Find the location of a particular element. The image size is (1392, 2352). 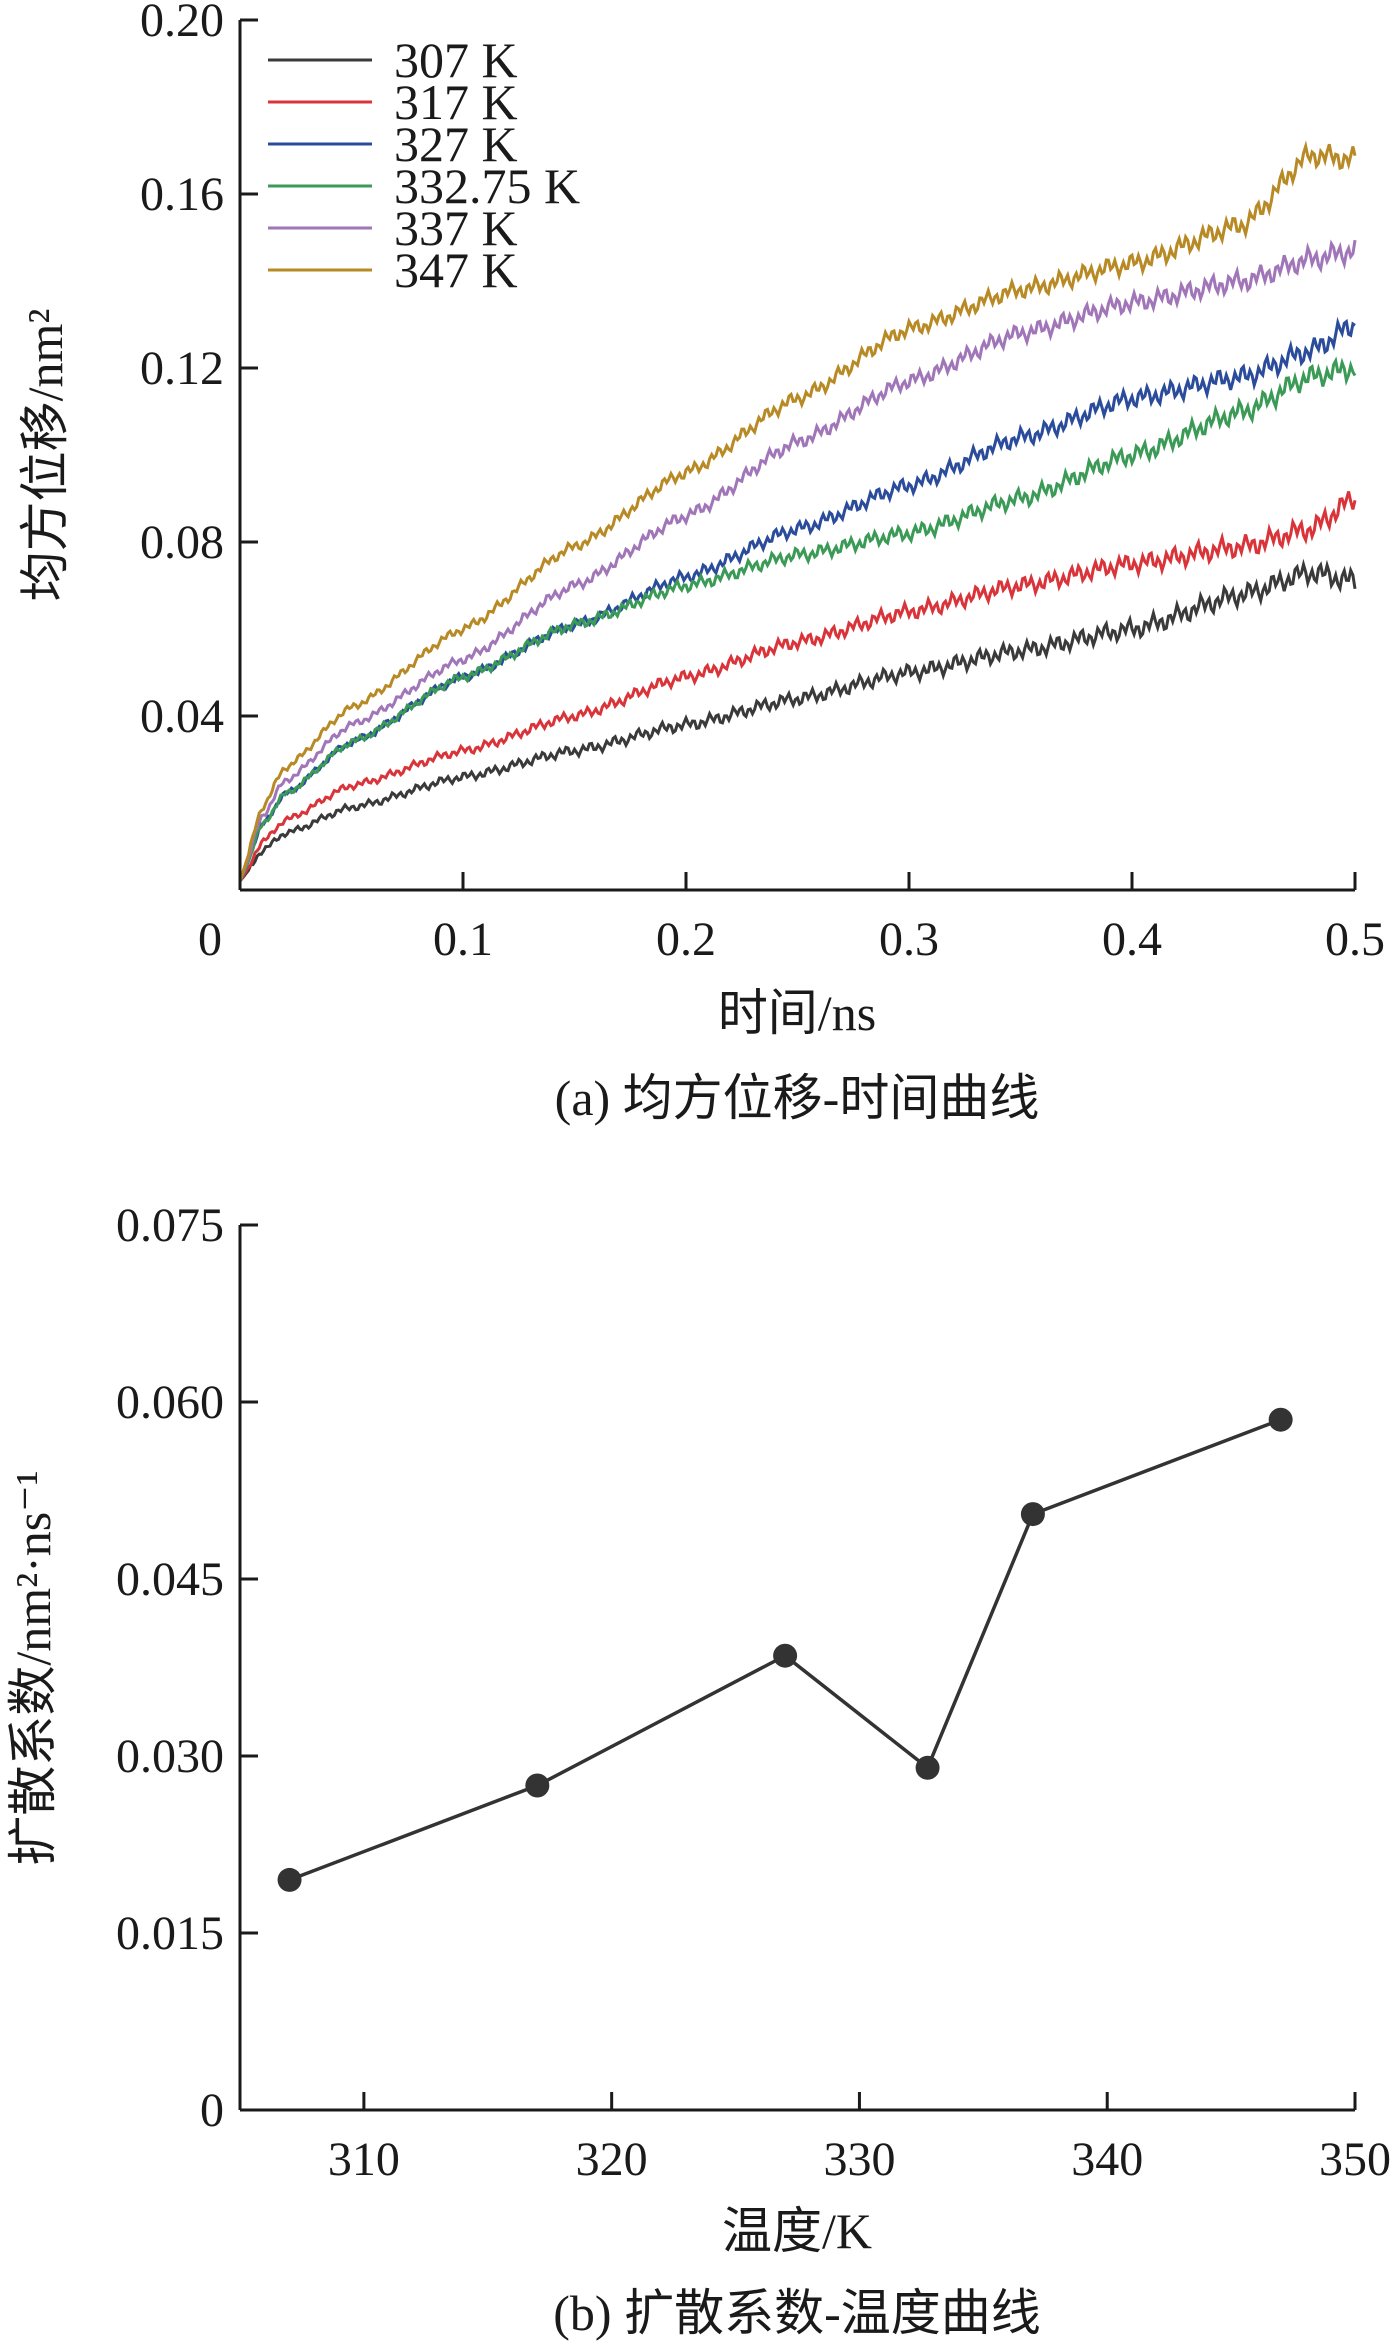

chart-b-x-tick-label: 310 is located at coordinates (364, 2159).